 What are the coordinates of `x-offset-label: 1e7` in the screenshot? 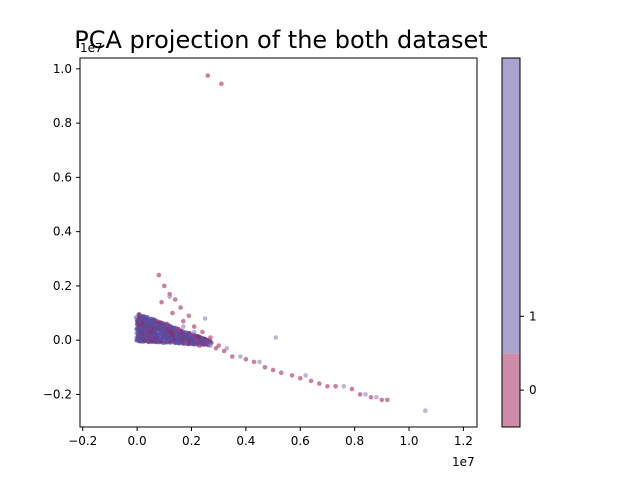 It's located at (463, 462).